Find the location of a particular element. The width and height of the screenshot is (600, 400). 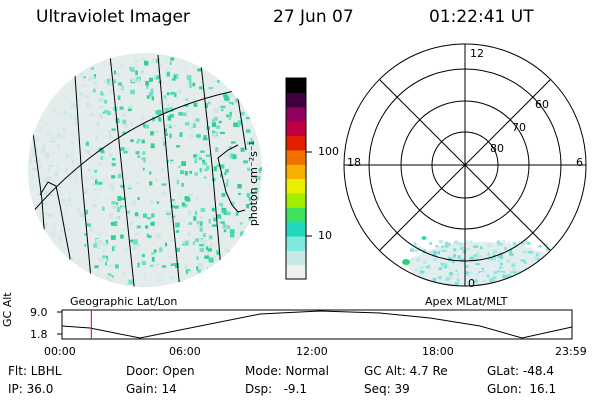

colorbar-unit-label: photon cm⁻²s⁻¹ is located at coordinates (254, 183).